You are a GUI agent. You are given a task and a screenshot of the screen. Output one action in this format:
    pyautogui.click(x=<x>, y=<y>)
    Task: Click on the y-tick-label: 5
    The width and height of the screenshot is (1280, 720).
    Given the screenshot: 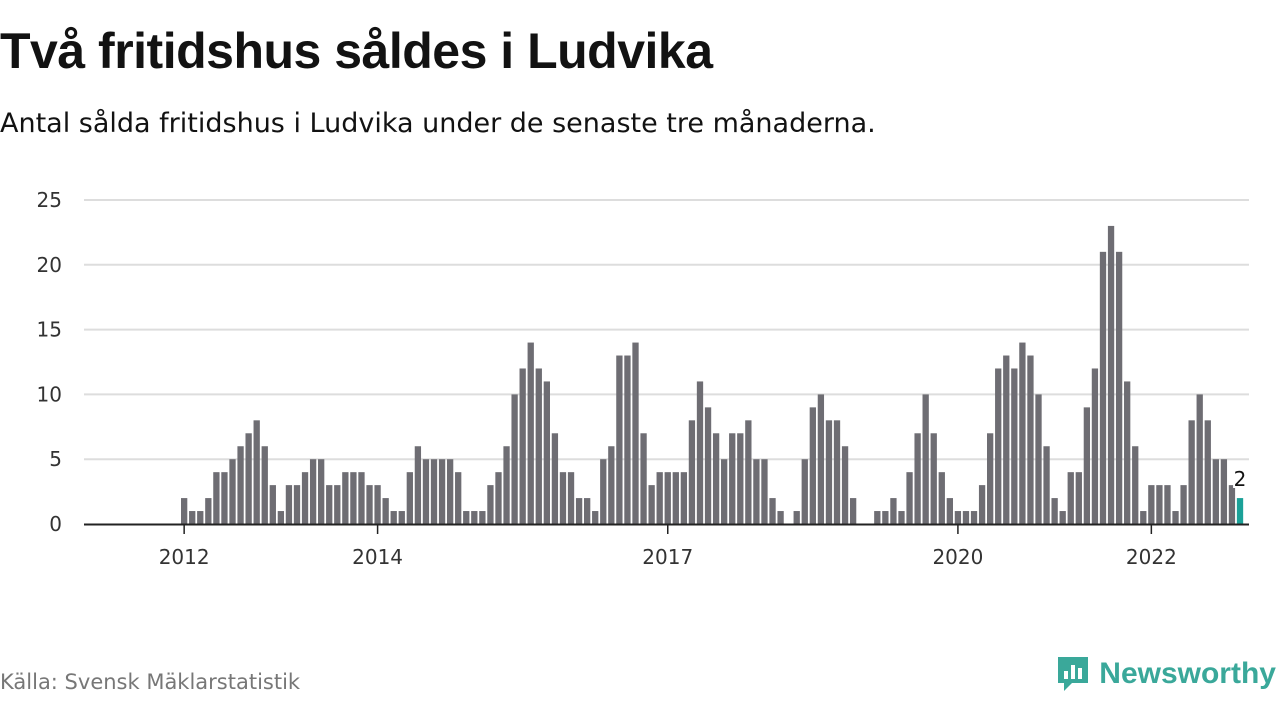 What is the action you would take?
    pyautogui.click(x=55, y=459)
    